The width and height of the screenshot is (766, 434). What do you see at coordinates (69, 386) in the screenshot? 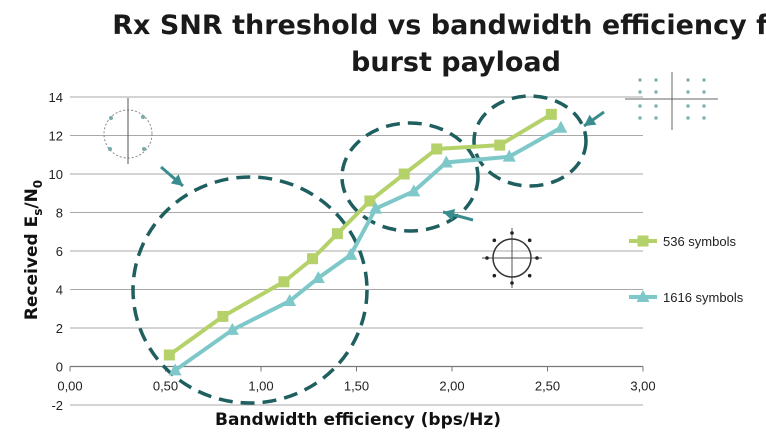
I see `x-tick-label: 0,00` at bounding box center [69, 386].